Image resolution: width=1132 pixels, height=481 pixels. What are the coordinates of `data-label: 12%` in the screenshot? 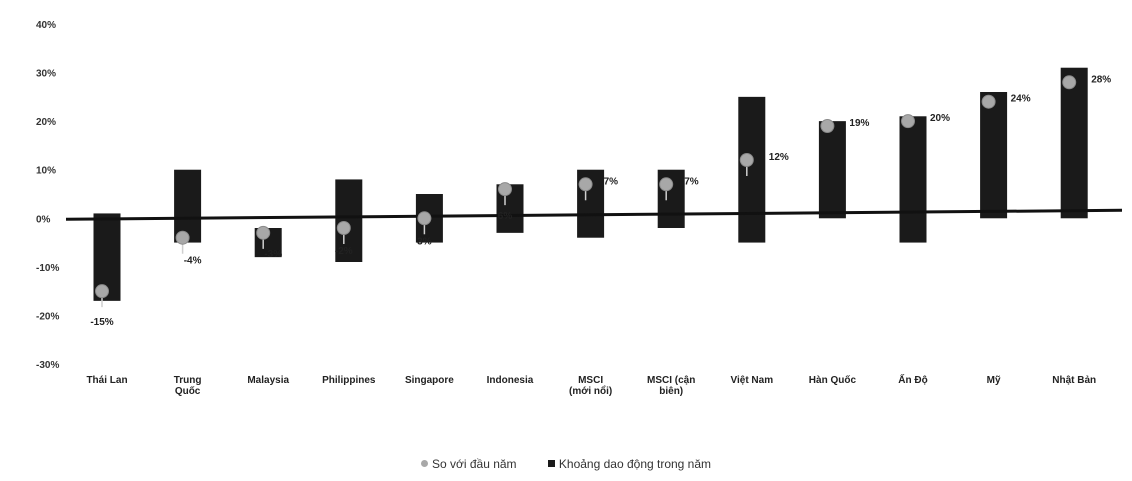 It's located at (779, 157).